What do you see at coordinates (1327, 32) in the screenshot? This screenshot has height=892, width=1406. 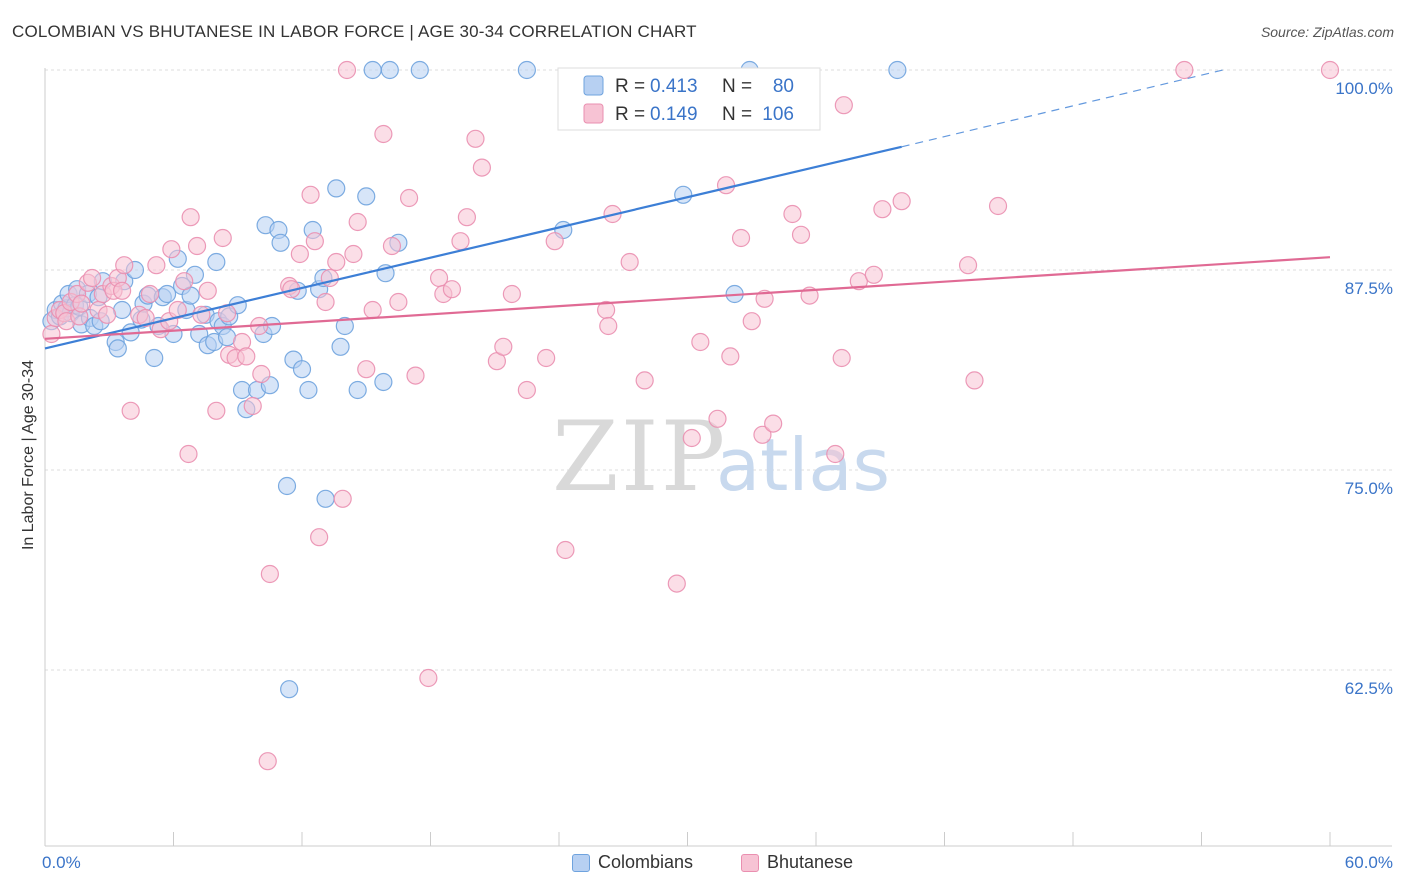 I see `source-label: Source: ZipAtlas.com` at bounding box center [1327, 32].